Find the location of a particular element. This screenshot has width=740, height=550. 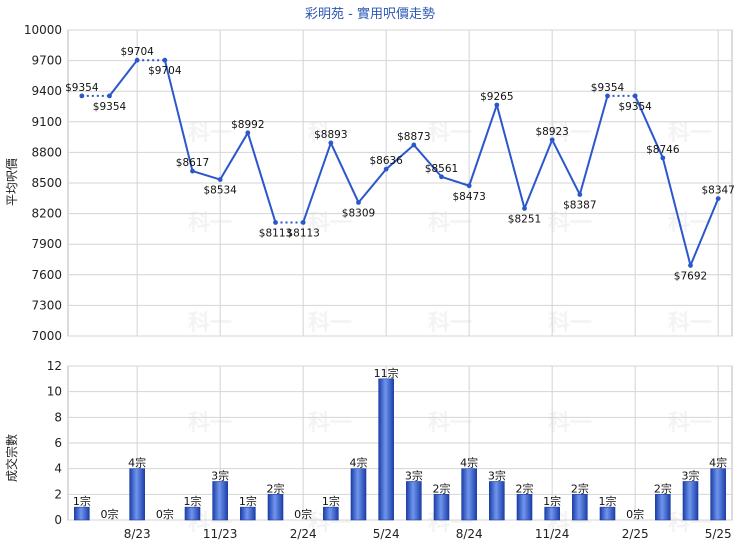

price-y-axis-label: 平均呎價 is located at coordinates (12, 182).